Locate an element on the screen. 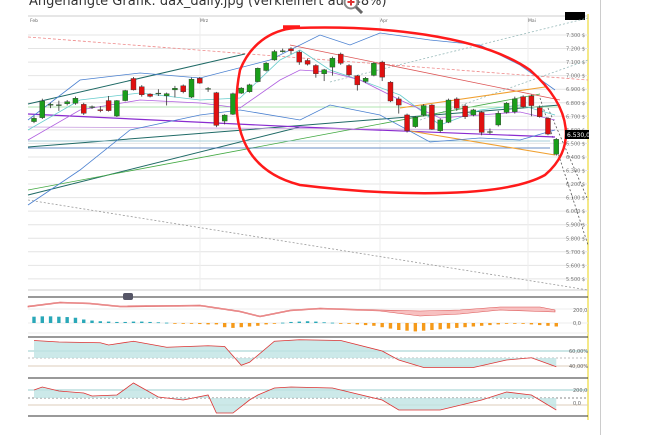 This screenshot has height=435, width=660. price-tick-label: 7.100 $ is located at coordinates (575, 63).